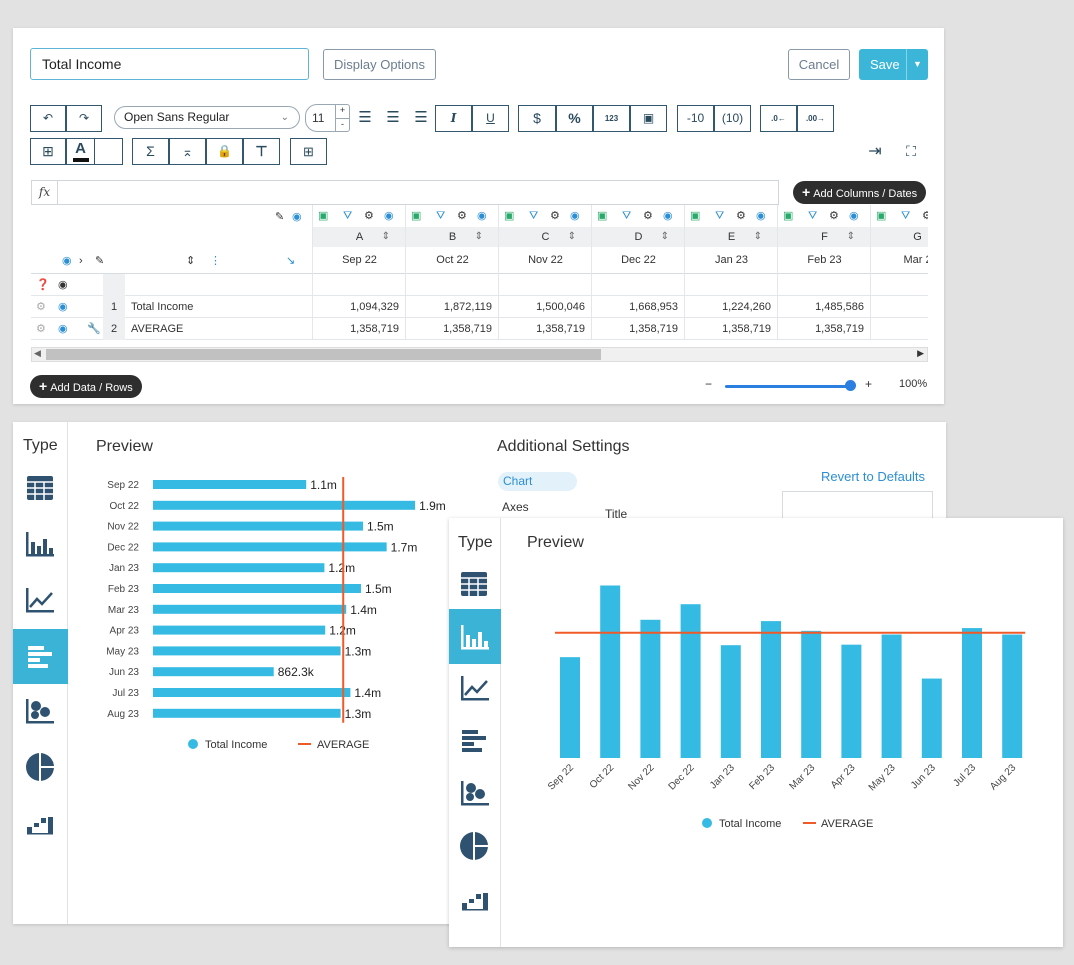 The width and height of the screenshot is (1074, 965). Describe the element at coordinates (648, 118) in the screenshot. I see `calendar-icon: ▣` at that location.